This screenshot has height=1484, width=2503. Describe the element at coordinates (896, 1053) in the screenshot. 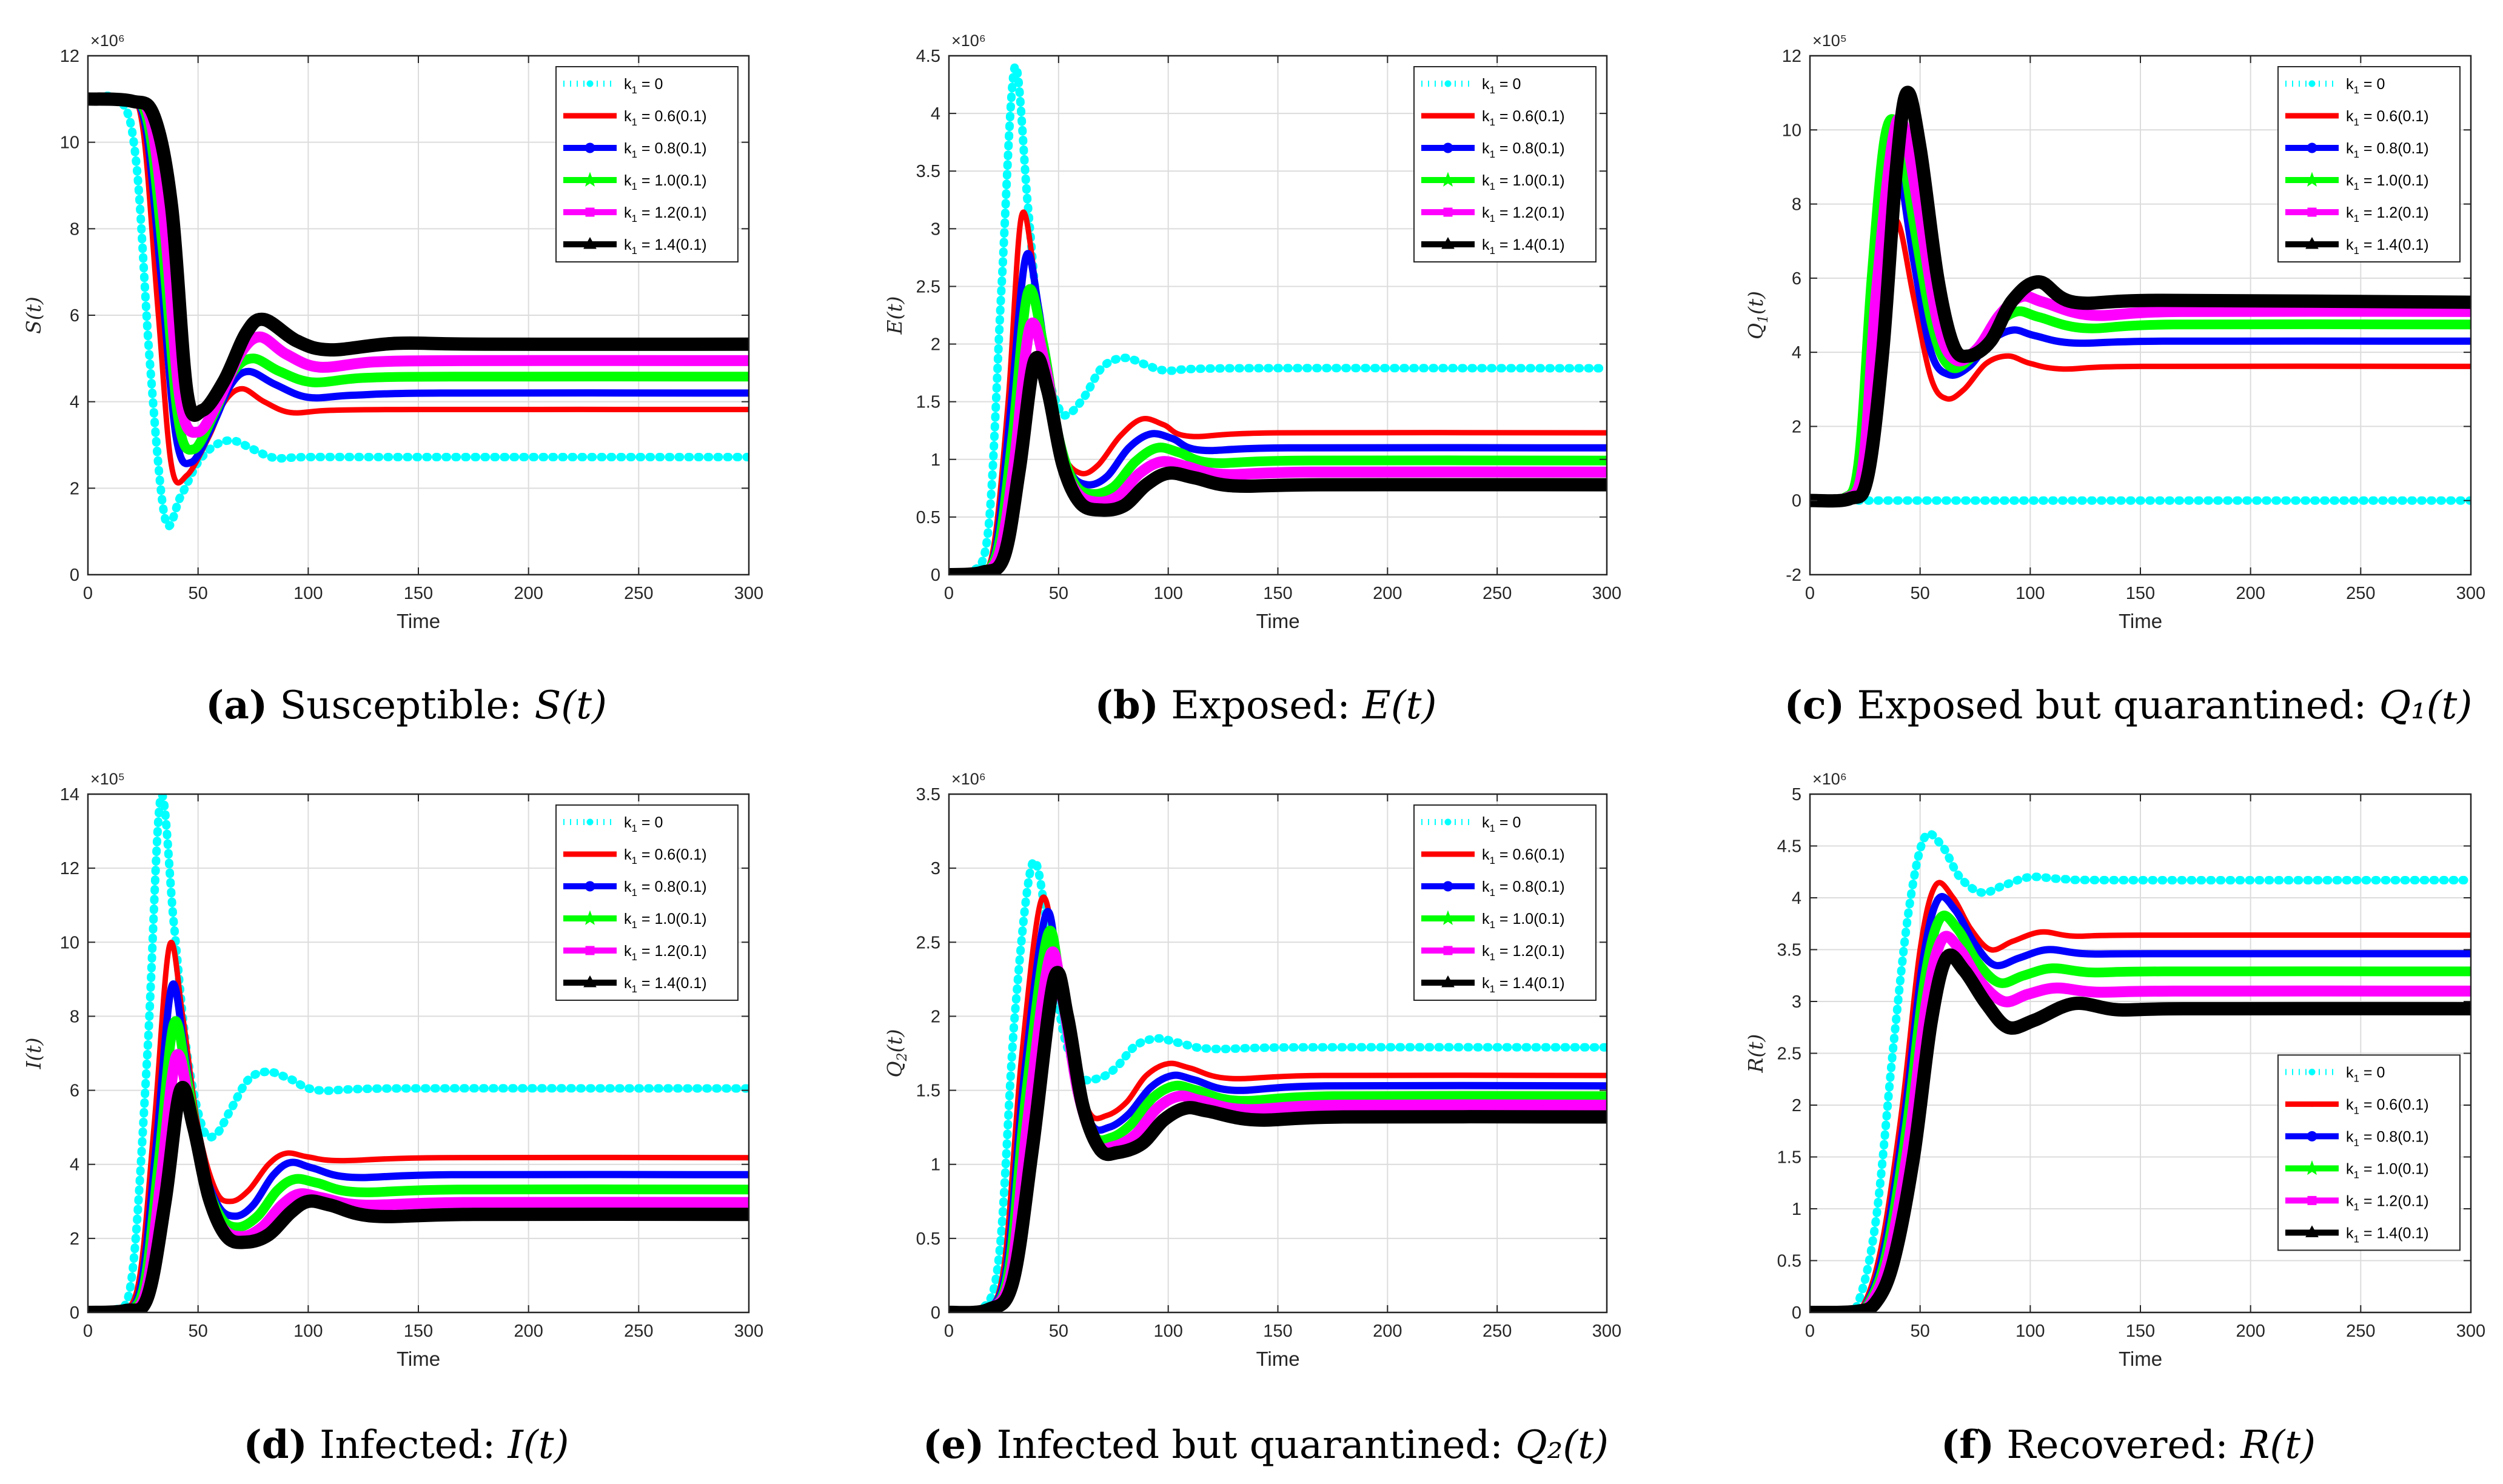

I see `y-axis-label: Q2(t)` at that location.